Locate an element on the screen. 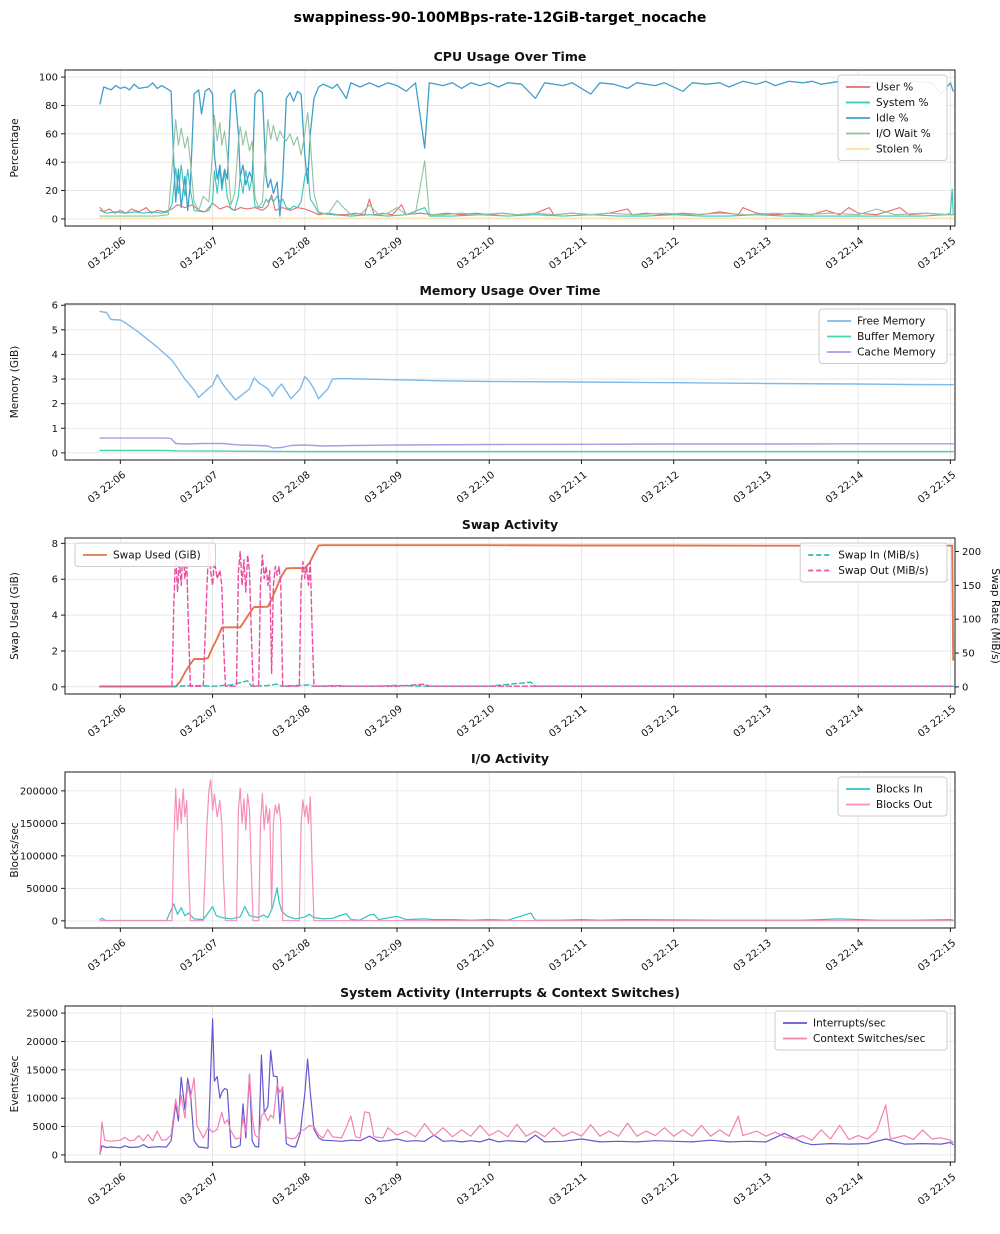 This screenshot has height=1234, width=1000. legend: Swap In (MiB/s) Swap Out (MiB/s) is located at coordinates (873, 562).